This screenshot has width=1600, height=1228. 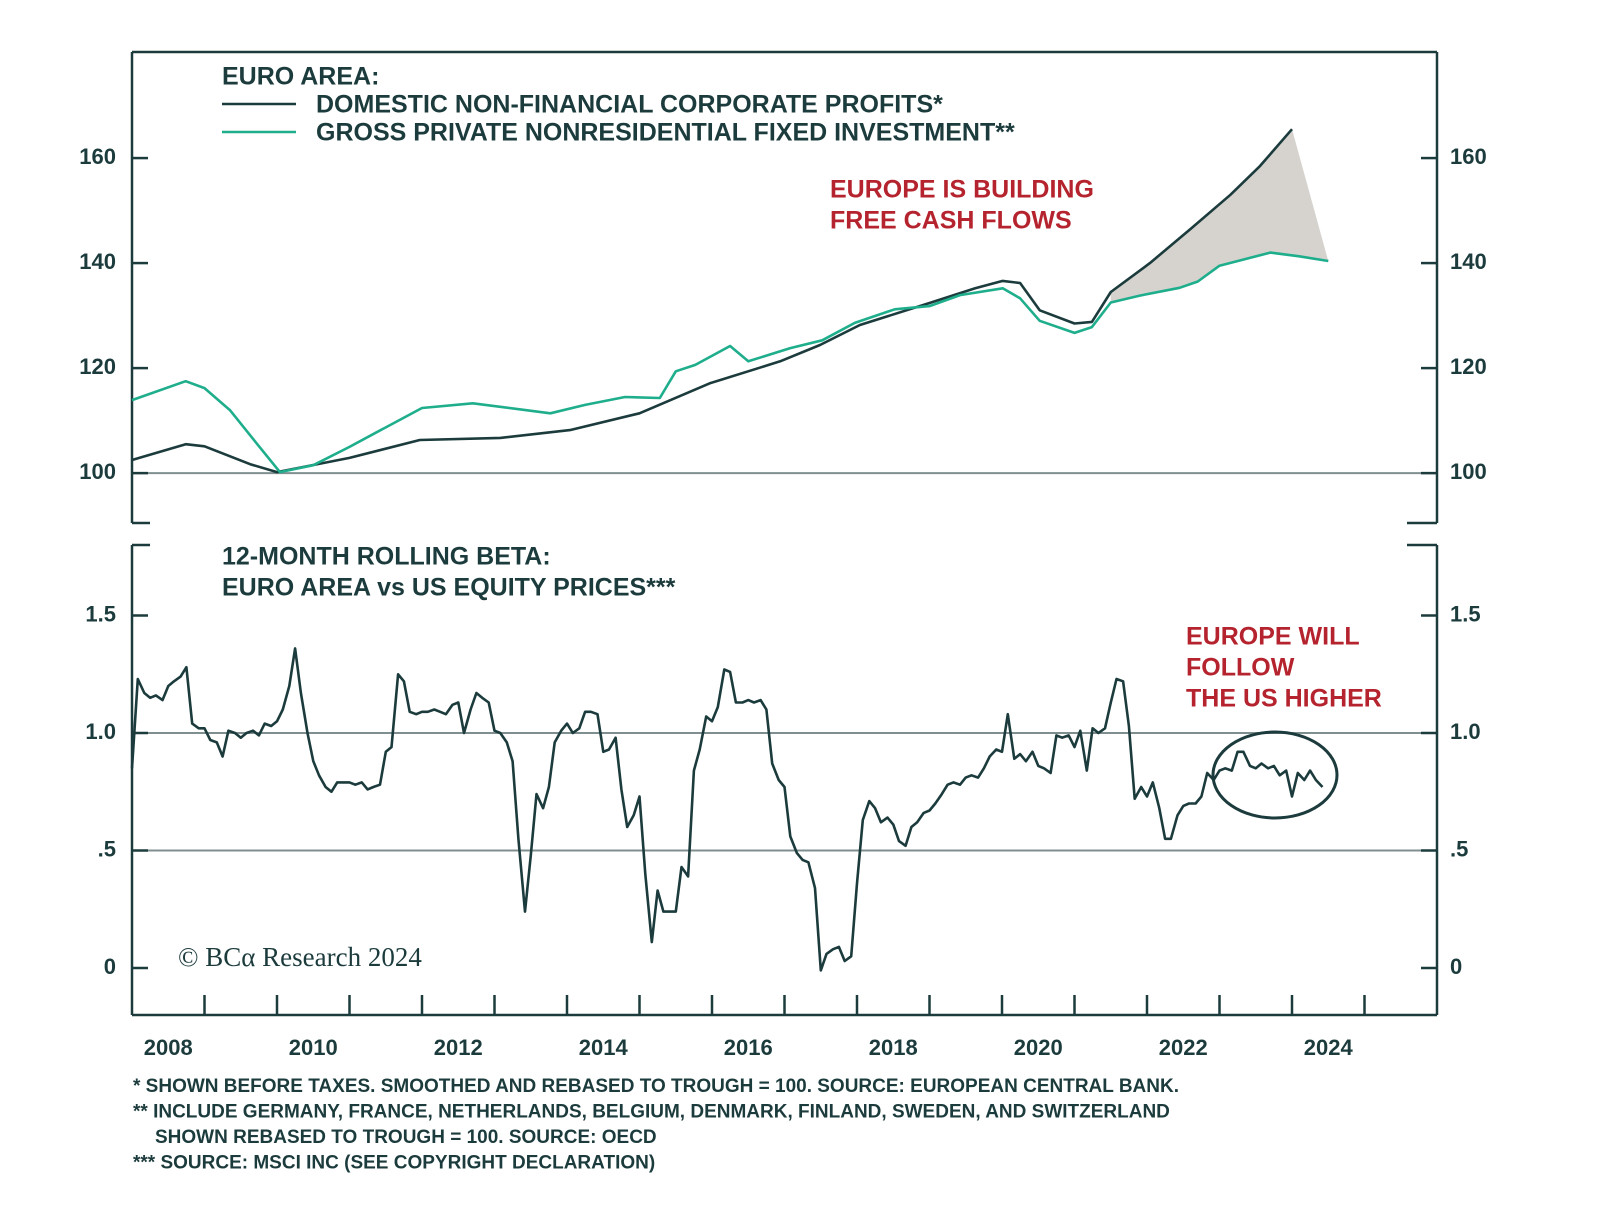 What do you see at coordinates (1273, 637) in the screenshot?
I see `annotation: EUROPE WILL` at bounding box center [1273, 637].